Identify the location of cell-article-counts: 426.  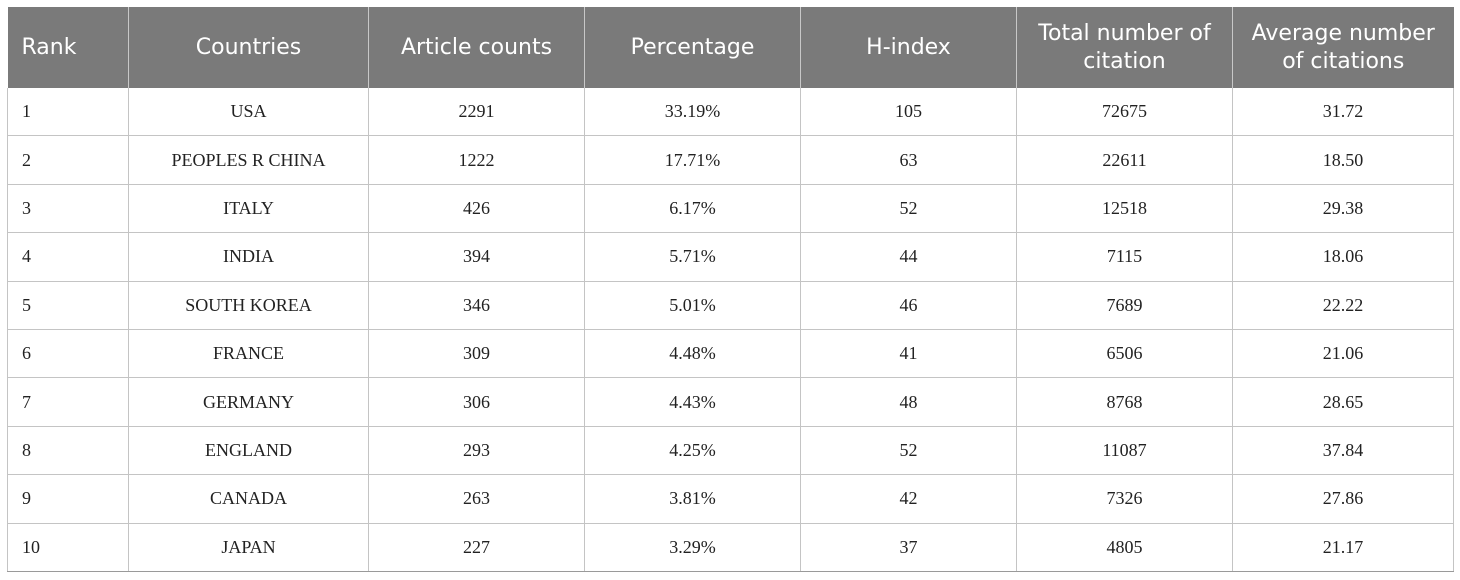
(476, 209).